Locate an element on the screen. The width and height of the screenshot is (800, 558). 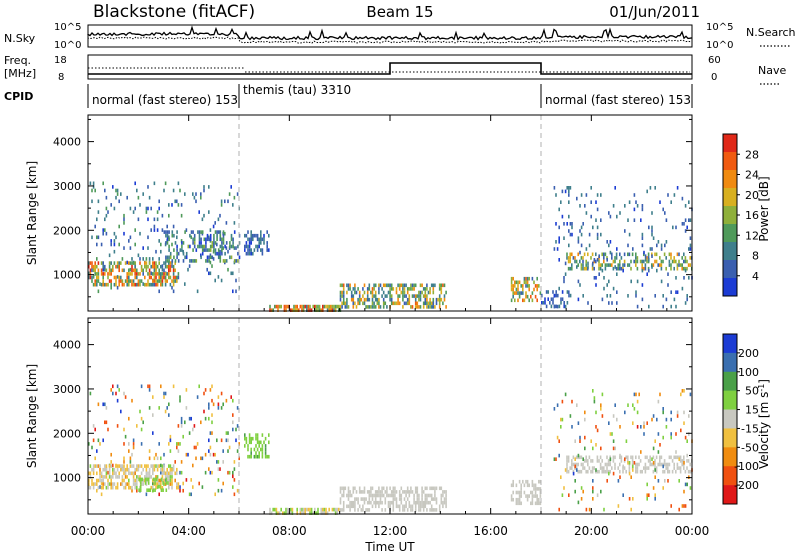
colorbar-tick-label: 24 is located at coordinates (752, 175).